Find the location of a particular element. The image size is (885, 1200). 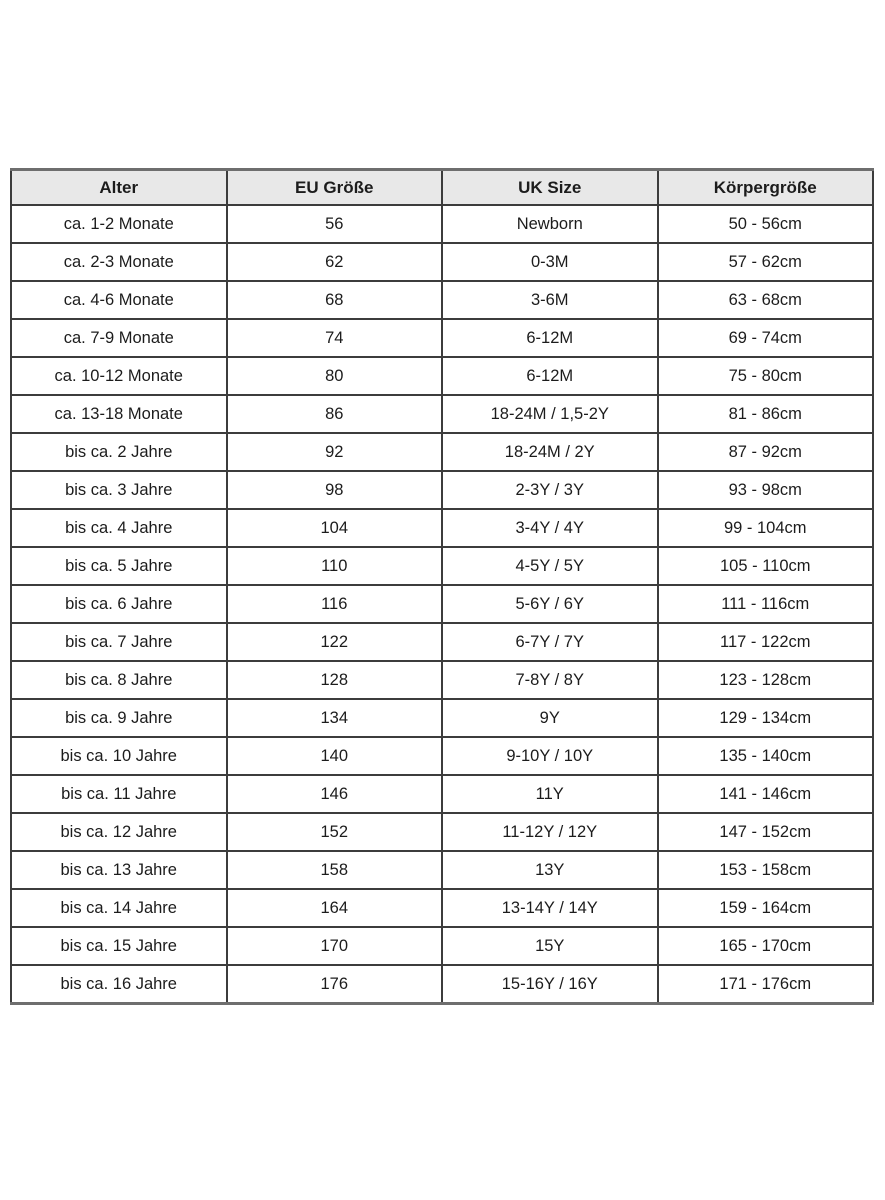

table-cell: 80 is located at coordinates (334, 376).